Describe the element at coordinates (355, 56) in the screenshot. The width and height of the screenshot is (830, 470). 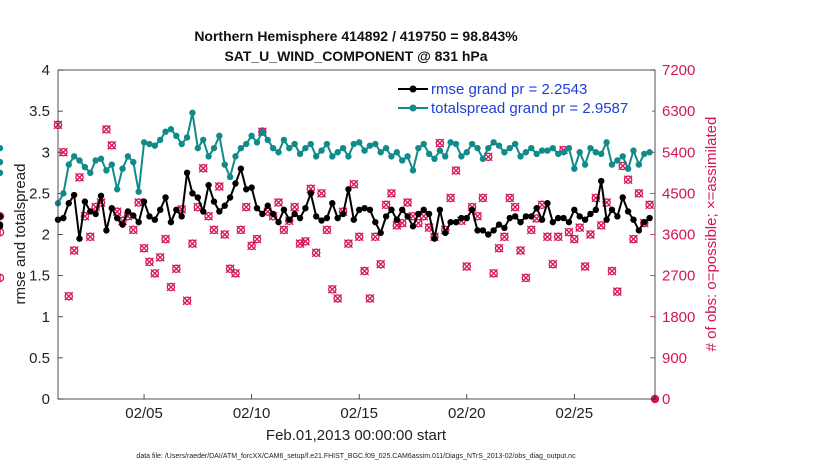
I see `chart-subtitle: SAT_U_WIND_COMPONENT @ 831 hPa` at that location.